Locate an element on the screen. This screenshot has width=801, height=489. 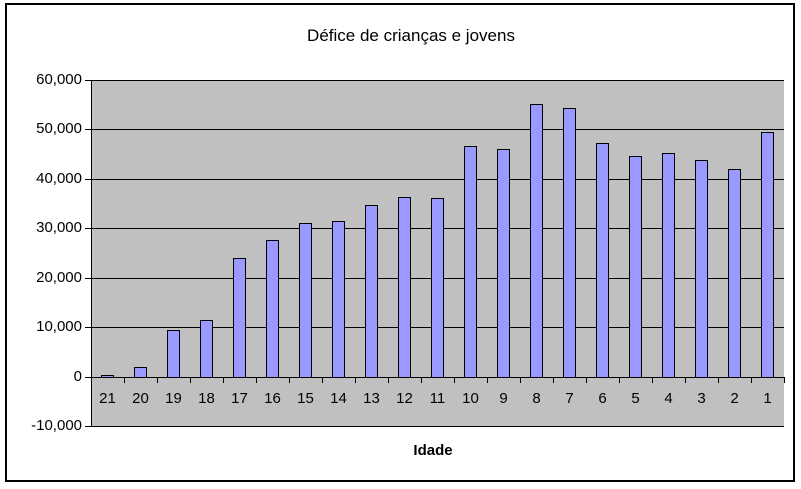
x-axis-tick-label: 11 is located at coordinates (437, 398).